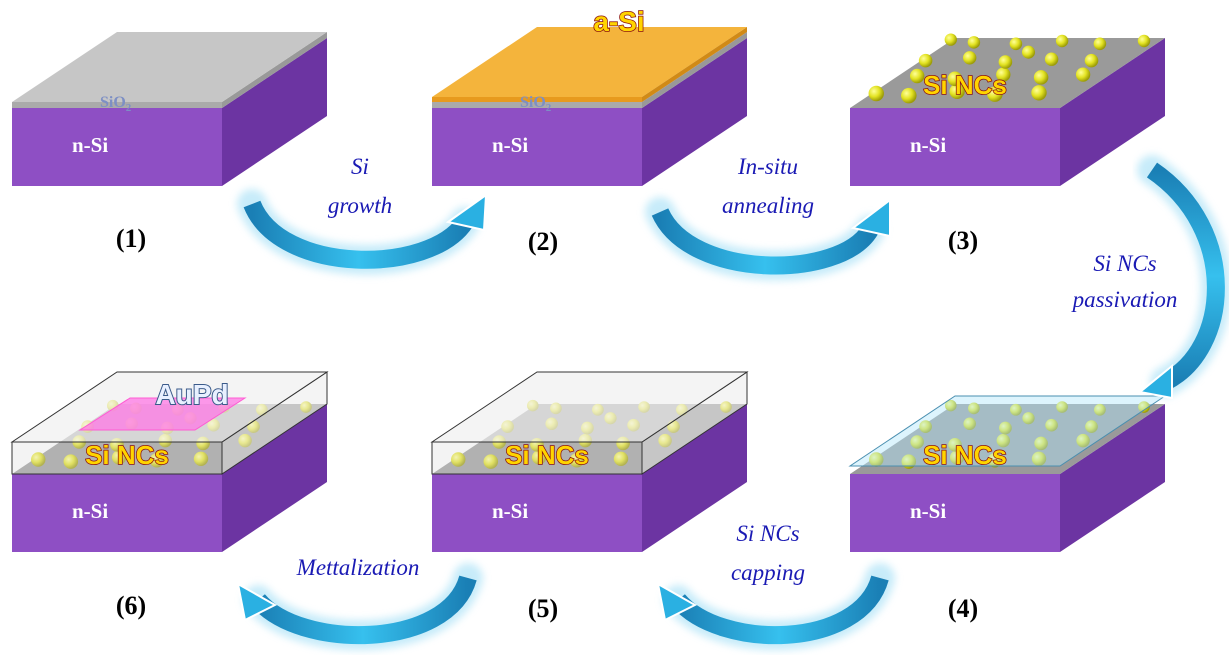  I want to click on caption-si-growth-line1: Si, so click(360, 166).